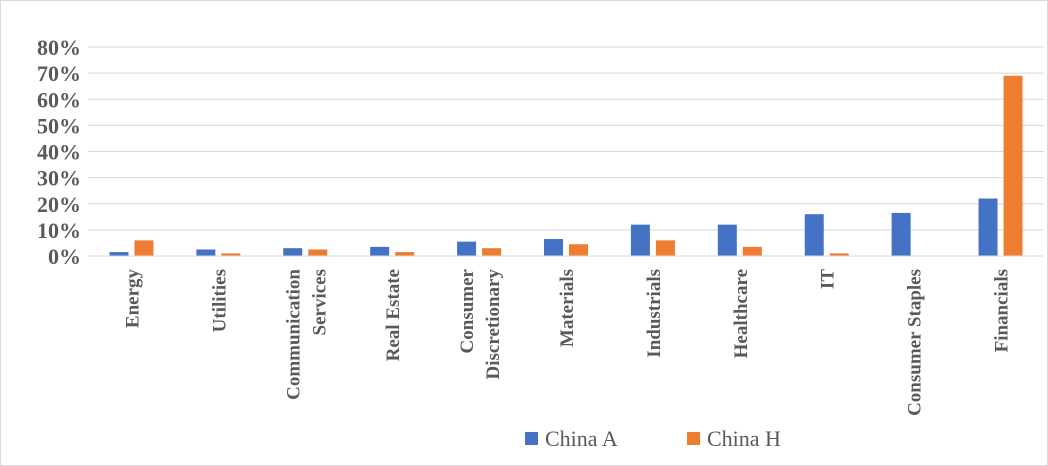 The image size is (1048, 466). I want to click on x-category-label-line: Communication, so click(293, 334).